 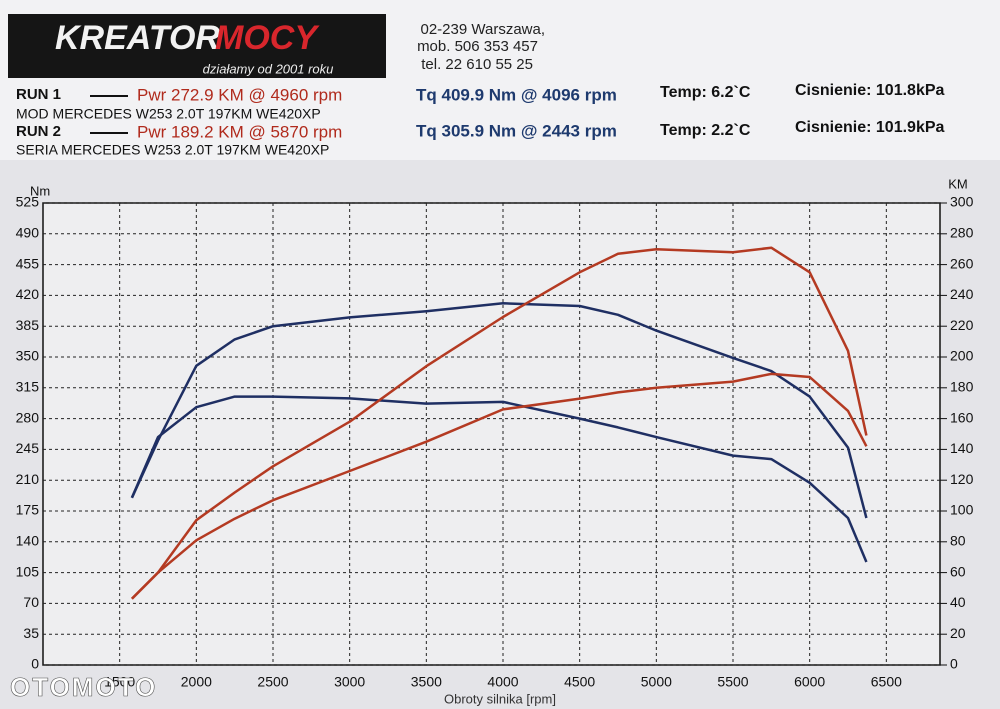 I want to click on y2-tick-label: 260, so click(x=962, y=263).